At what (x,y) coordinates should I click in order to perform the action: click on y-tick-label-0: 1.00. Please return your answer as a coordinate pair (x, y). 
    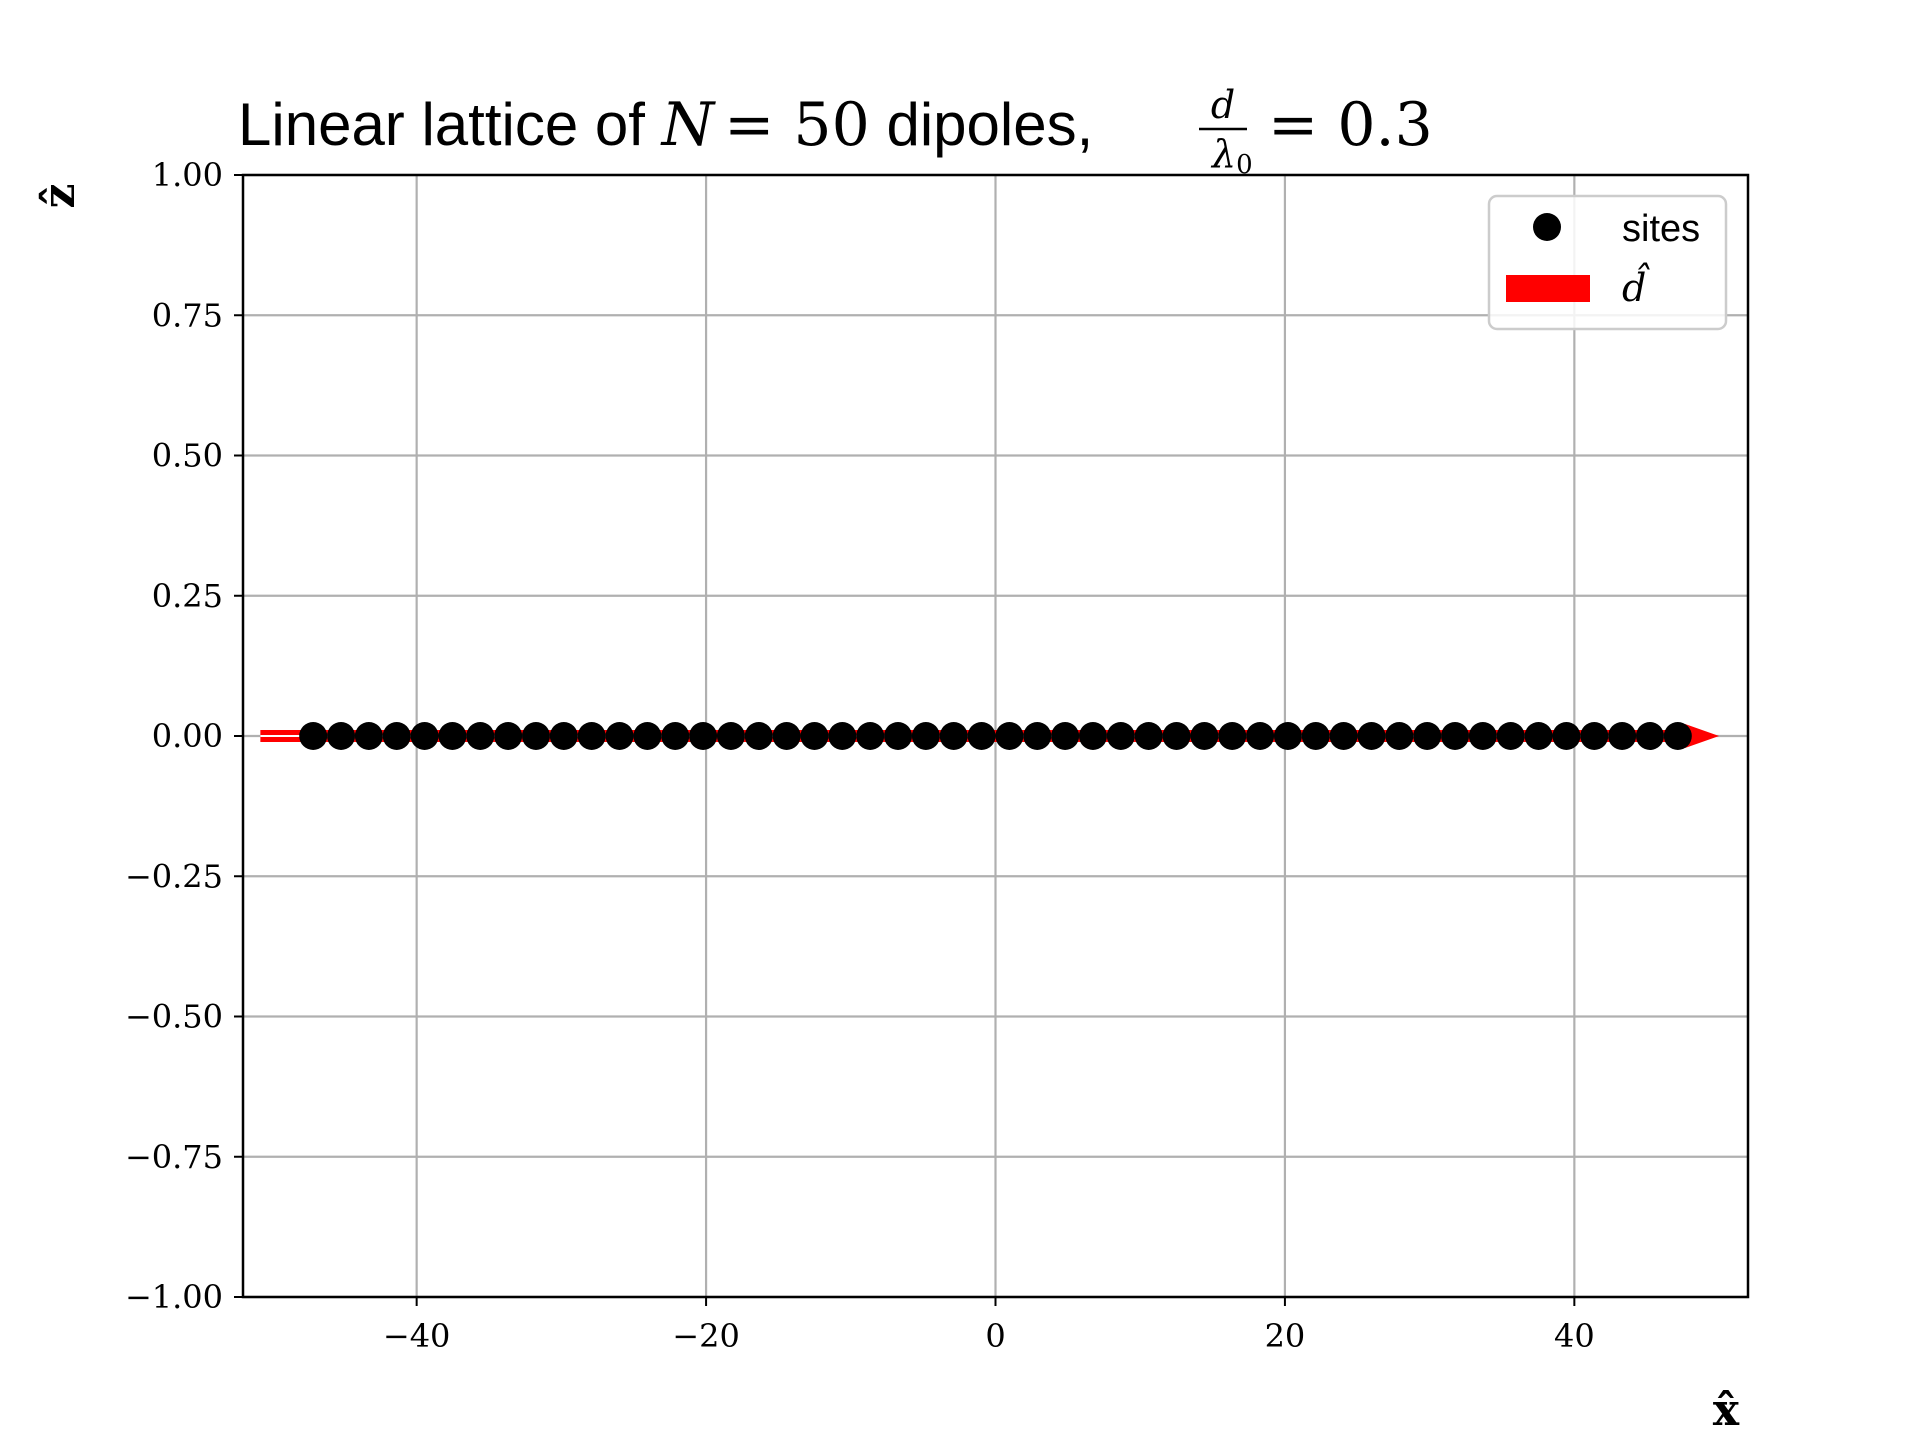
    Looking at the image, I should click on (187, 175).